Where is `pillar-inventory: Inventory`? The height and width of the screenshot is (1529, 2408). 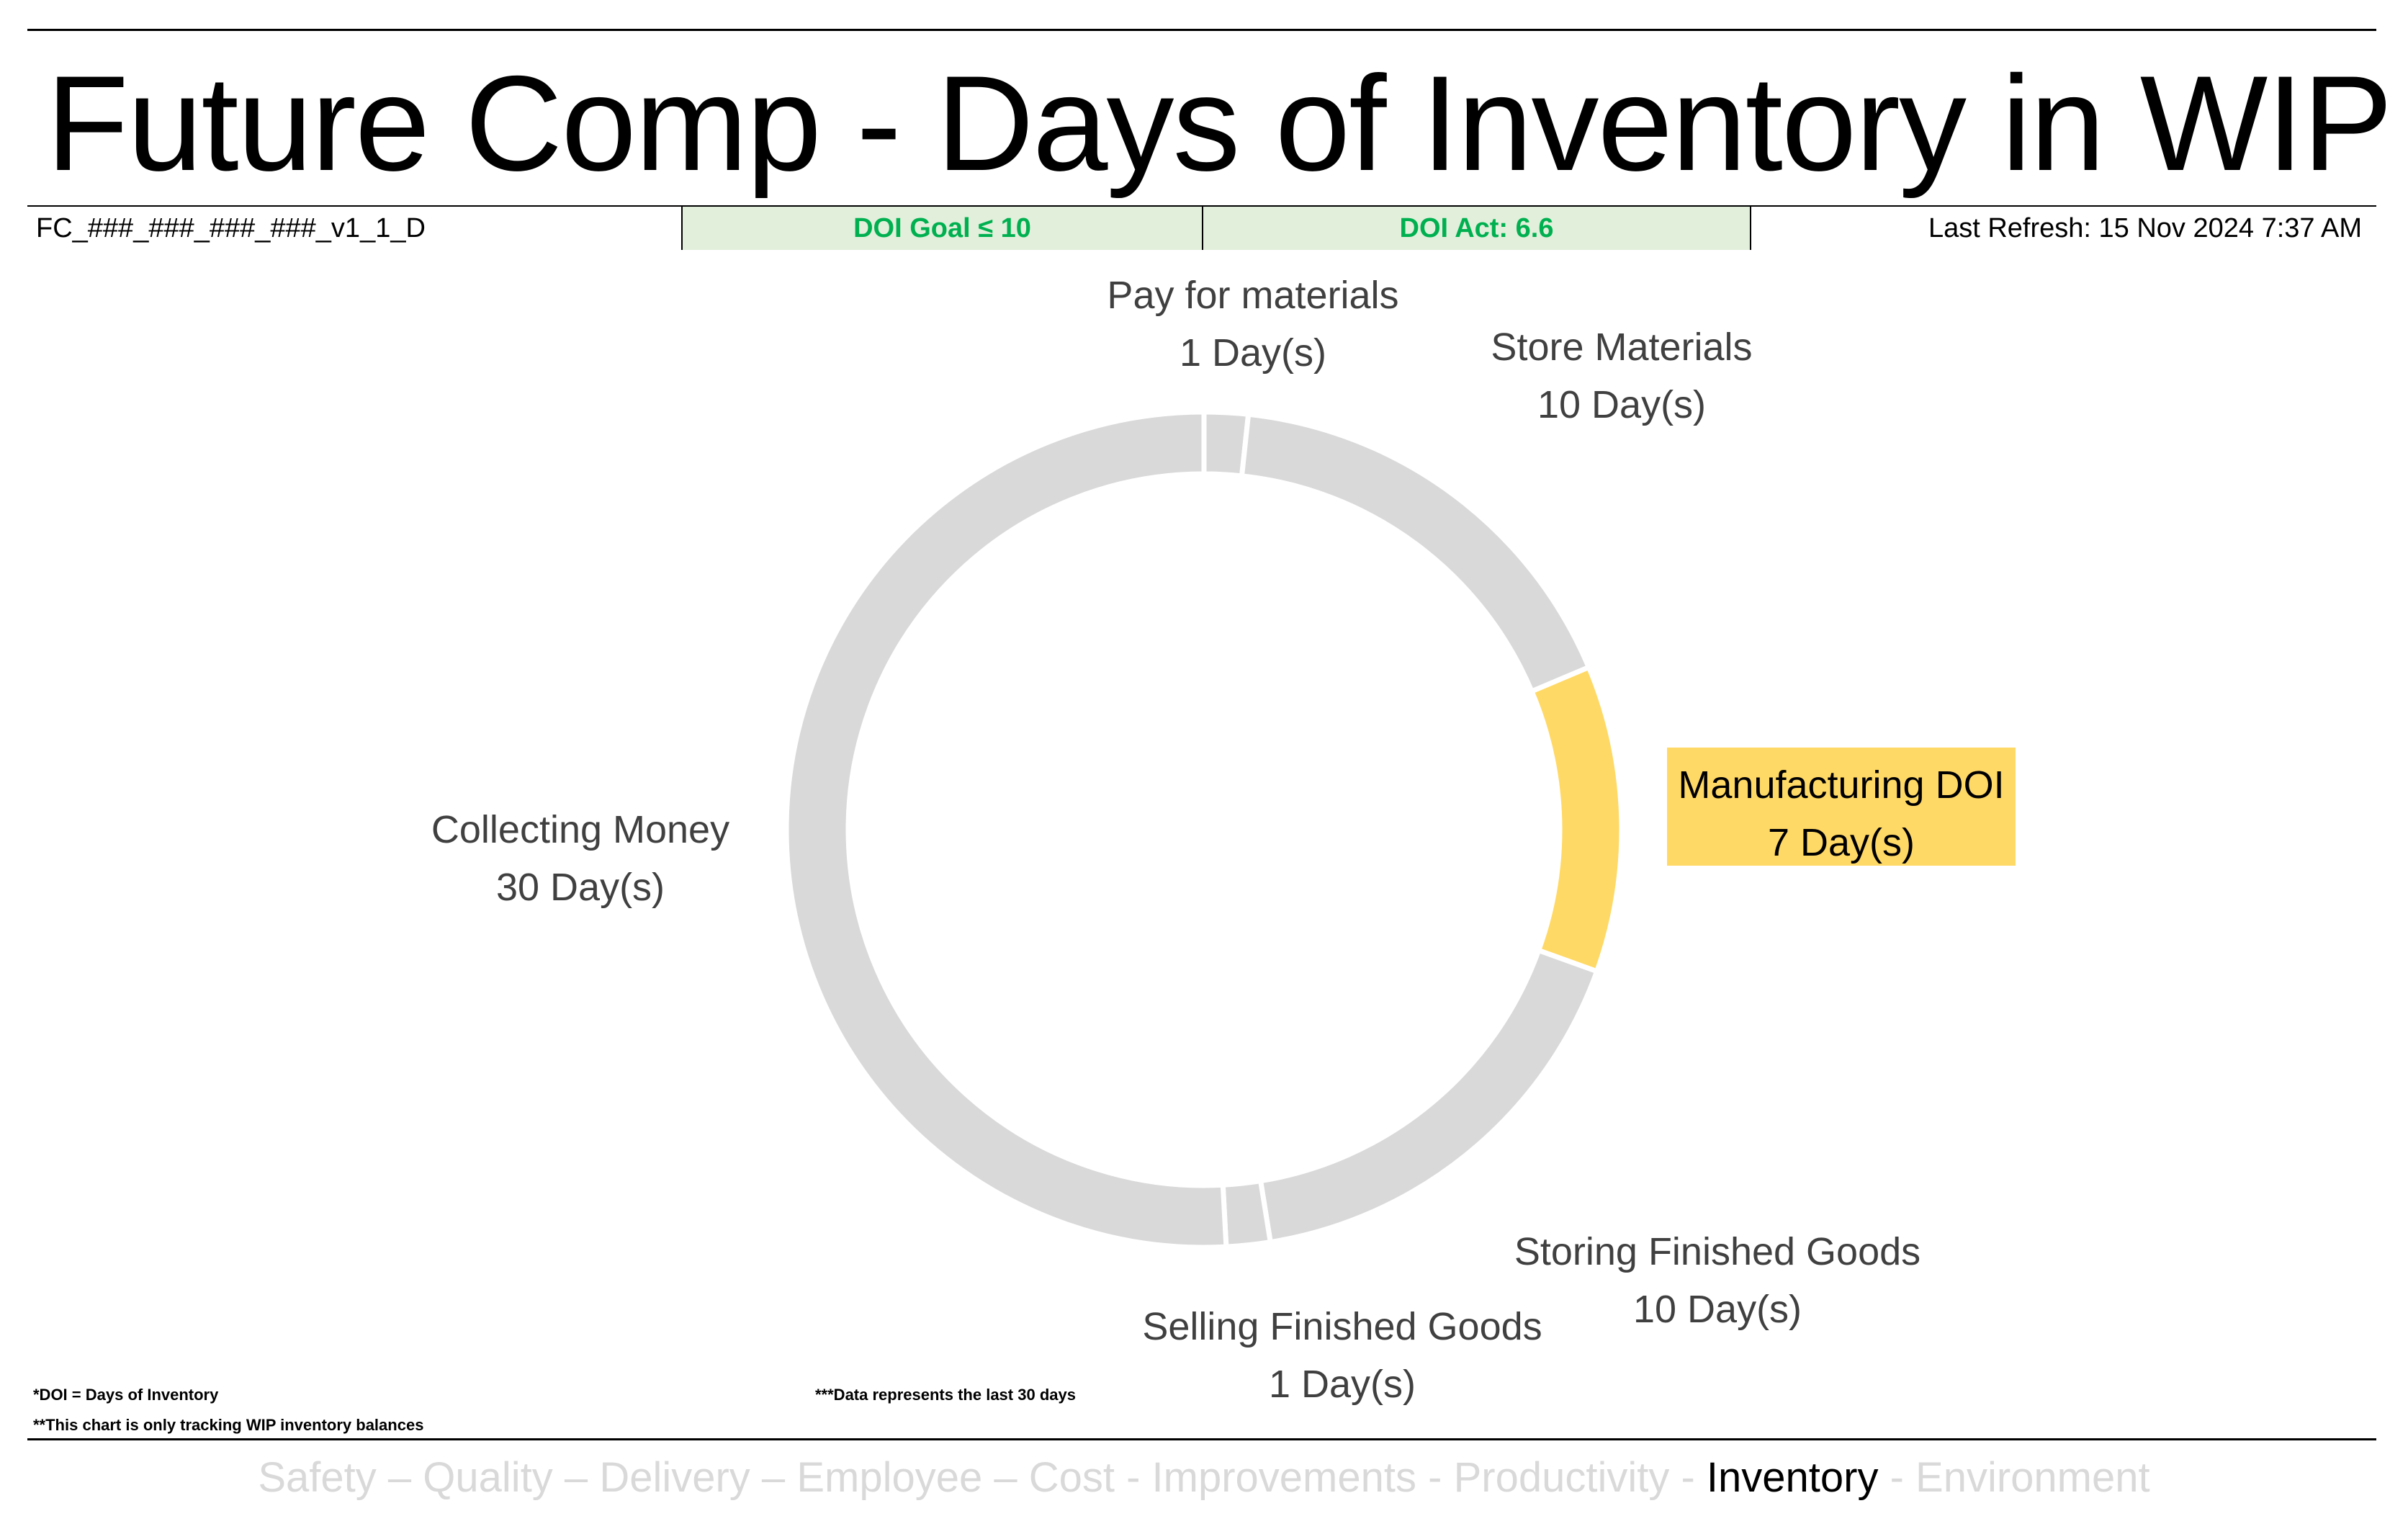 pillar-inventory: Inventory is located at coordinates (1792, 1477).